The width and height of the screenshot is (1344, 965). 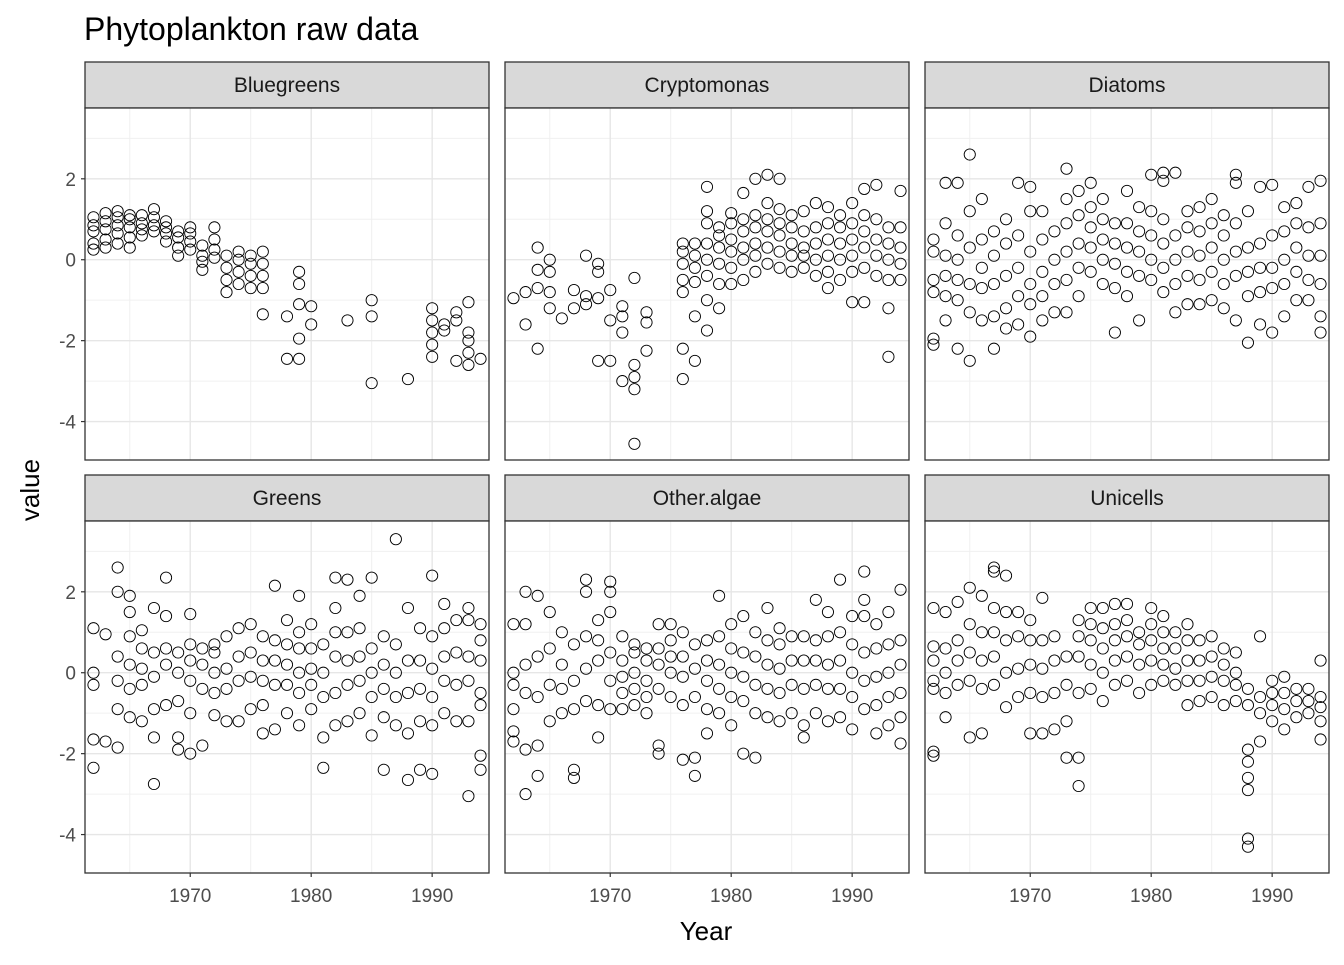 What do you see at coordinates (1127, 261) in the screenshot?
I see `facet-panel-diatoms: Diatoms` at bounding box center [1127, 261].